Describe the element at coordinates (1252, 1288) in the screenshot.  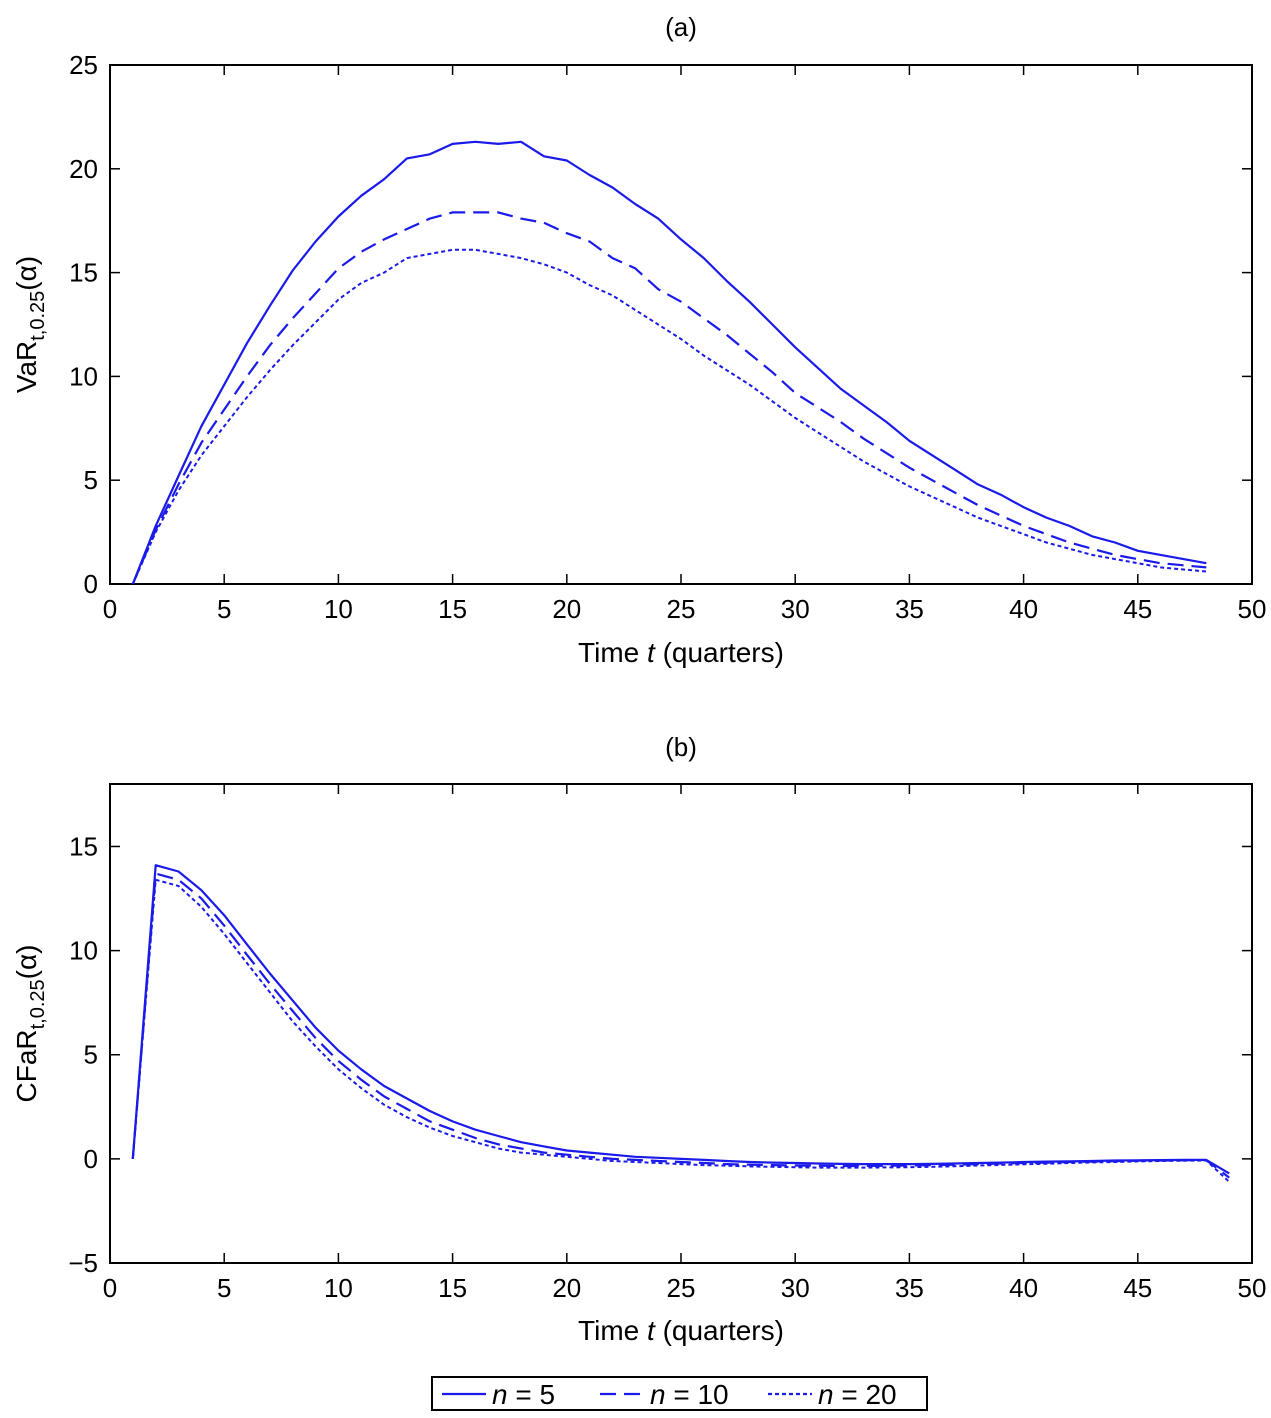
I see `x-tick-label-b: 50` at that location.